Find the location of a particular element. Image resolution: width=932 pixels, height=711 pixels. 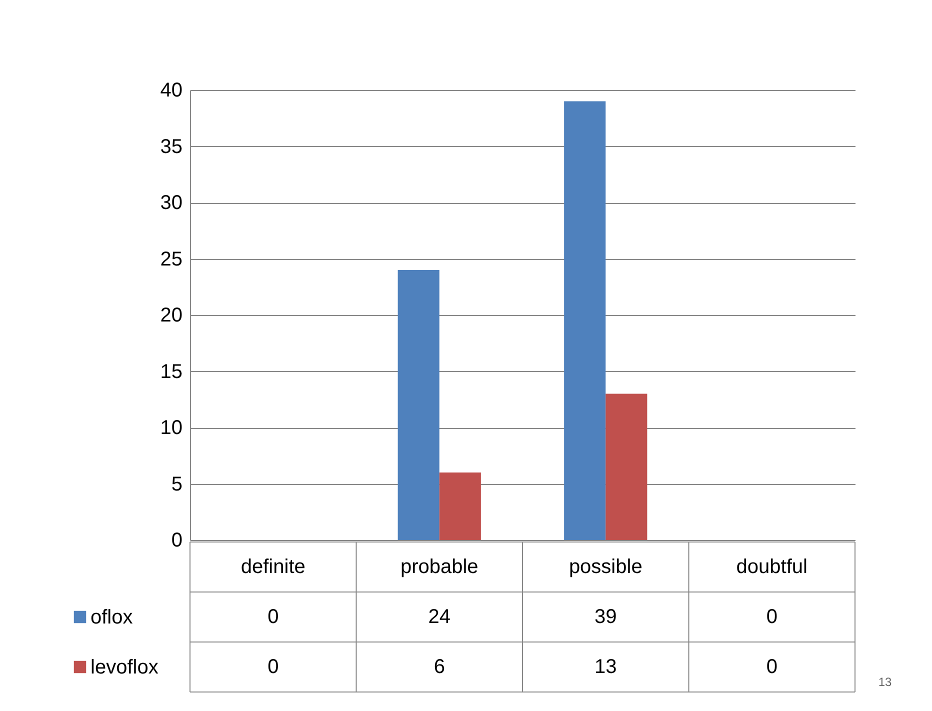

y-tick-label: 0 is located at coordinates (176, 541).